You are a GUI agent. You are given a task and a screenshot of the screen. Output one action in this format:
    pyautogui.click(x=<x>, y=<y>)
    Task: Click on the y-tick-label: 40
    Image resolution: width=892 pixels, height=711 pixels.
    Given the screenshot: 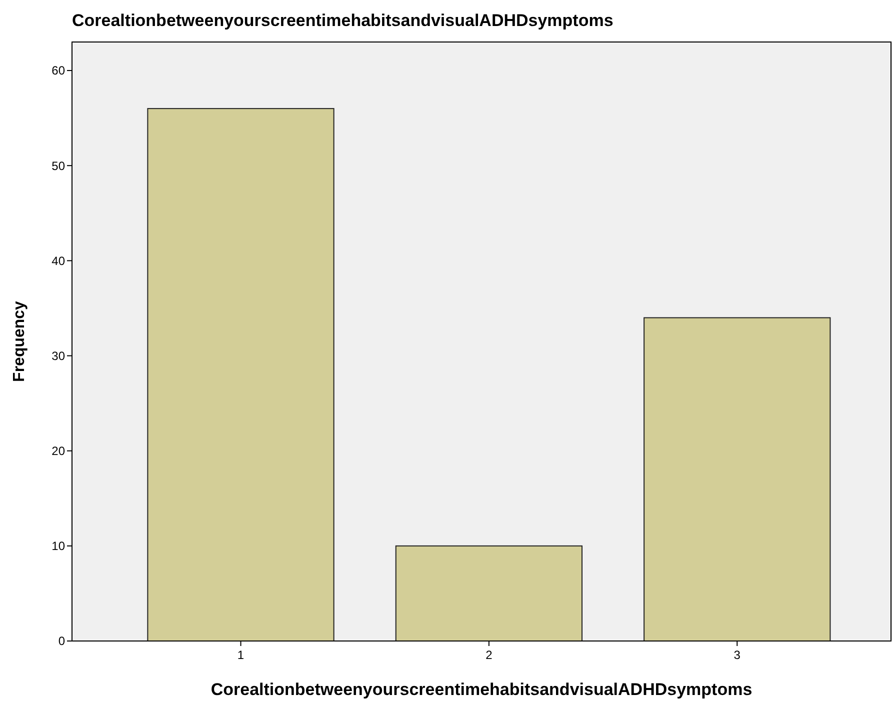 What is the action you would take?
    pyautogui.click(x=59, y=261)
    